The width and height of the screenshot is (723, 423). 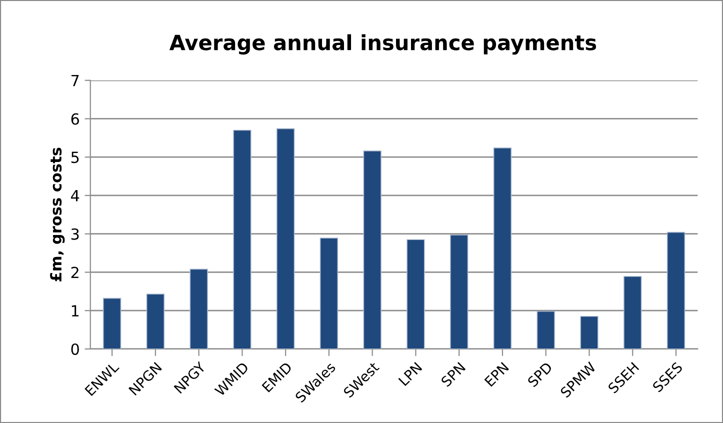 What do you see at coordinates (75, 310) in the screenshot?
I see `y-tick-label: 1` at bounding box center [75, 310].